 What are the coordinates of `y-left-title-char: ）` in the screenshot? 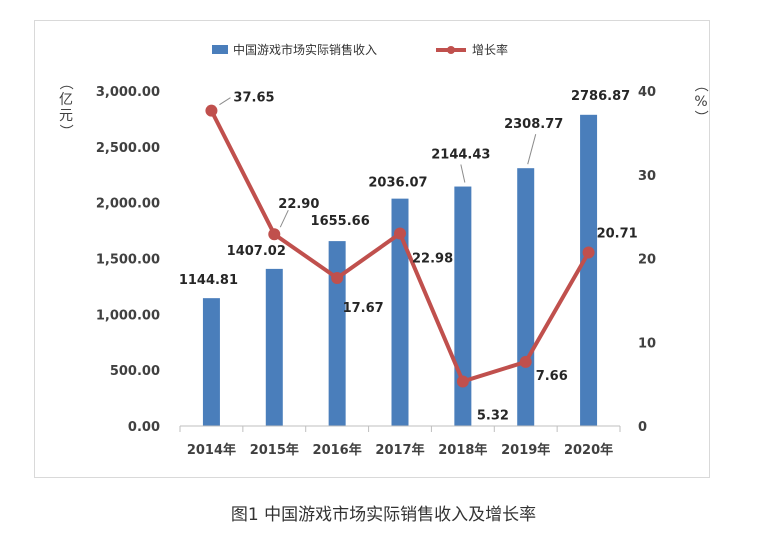 It's located at (65, 131).